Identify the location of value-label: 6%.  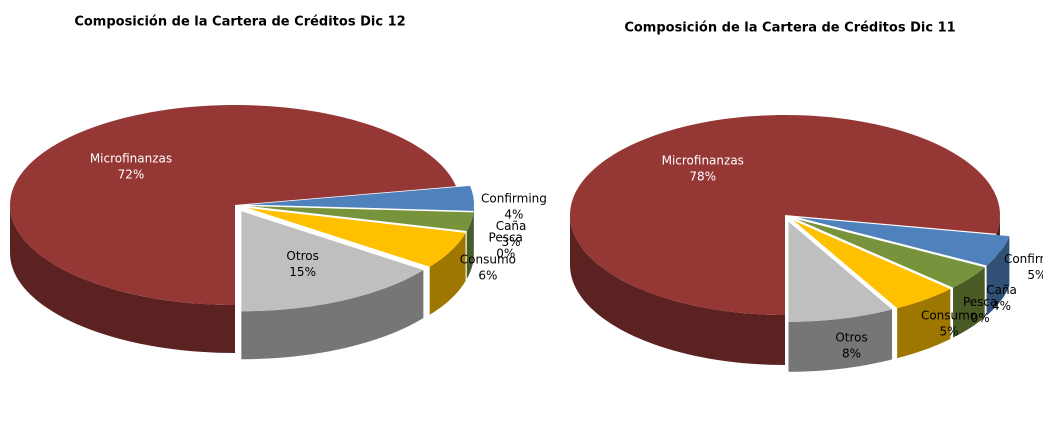
(487, 276).